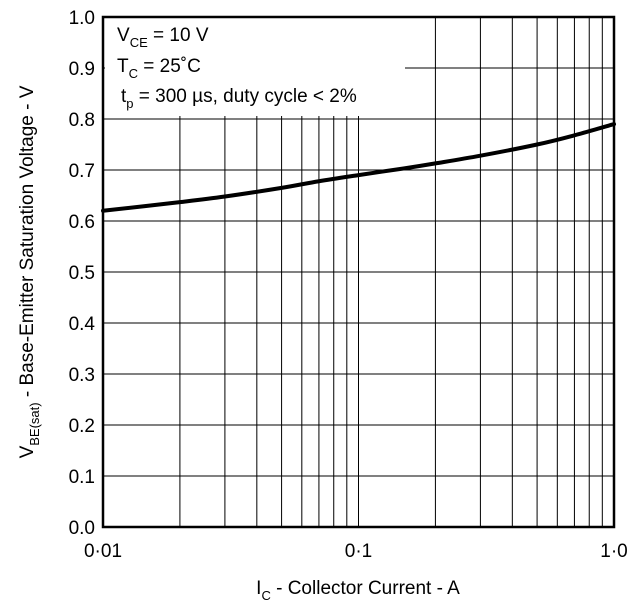 The height and width of the screenshot is (605, 631). What do you see at coordinates (358, 167) in the screenshot?
I see `series-line` at bounding box center [358, 167].